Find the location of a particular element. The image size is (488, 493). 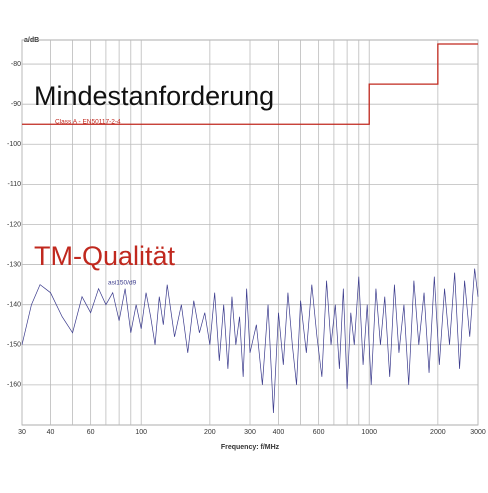

y-tick-label: -140 is located at coordinates (14, 305).